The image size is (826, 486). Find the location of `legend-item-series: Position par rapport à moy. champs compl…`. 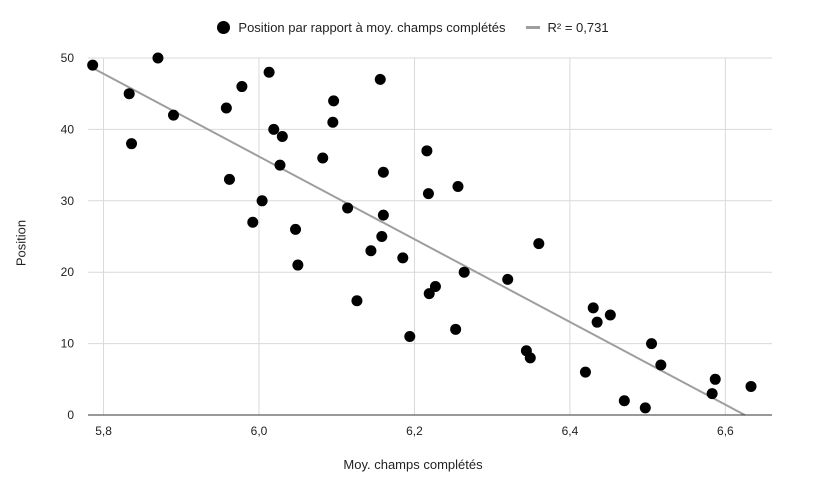

legend-item-series: Position par rapport à moy. champs compl… is located at coordinates (361, 27).